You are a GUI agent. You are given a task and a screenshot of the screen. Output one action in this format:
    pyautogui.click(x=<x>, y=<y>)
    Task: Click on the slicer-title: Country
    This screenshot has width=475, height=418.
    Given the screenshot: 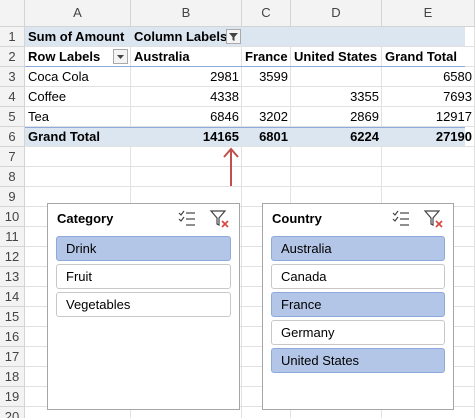 What is the action you would take?
    pyautogui.click(x=297, y=218)
    